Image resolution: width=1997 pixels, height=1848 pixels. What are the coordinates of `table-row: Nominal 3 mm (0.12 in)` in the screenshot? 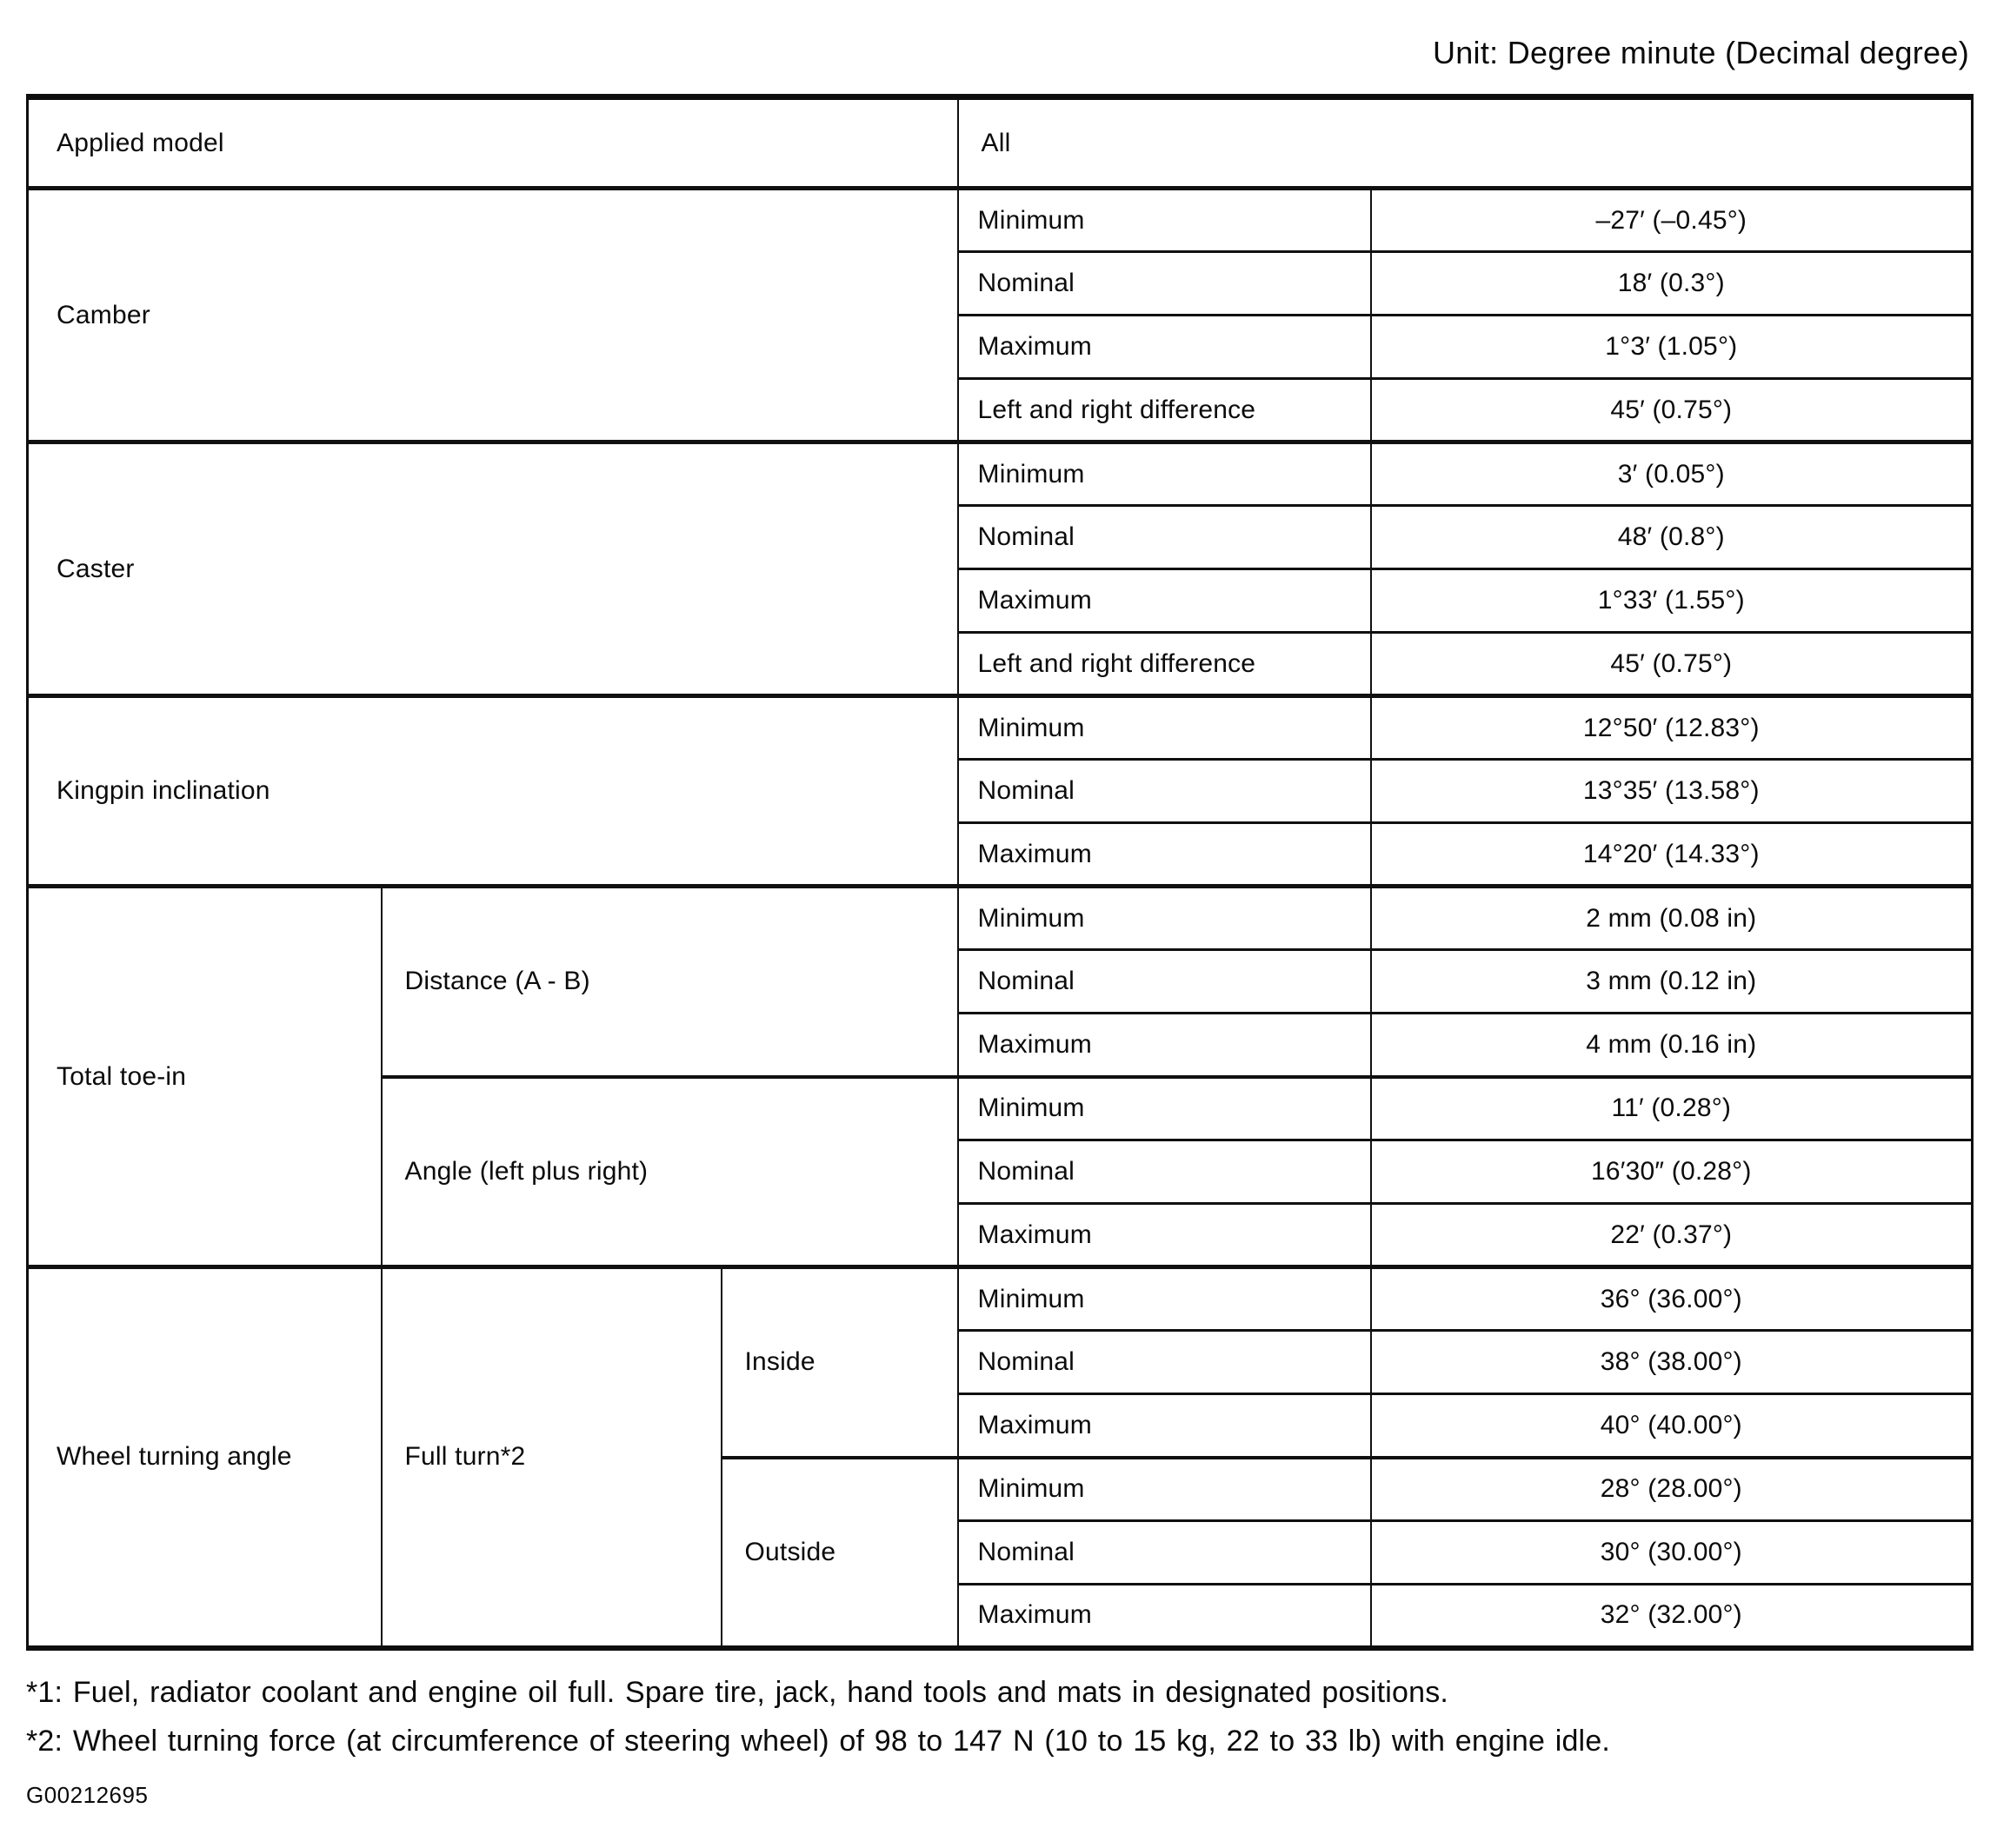 It's located at (1001, 981).